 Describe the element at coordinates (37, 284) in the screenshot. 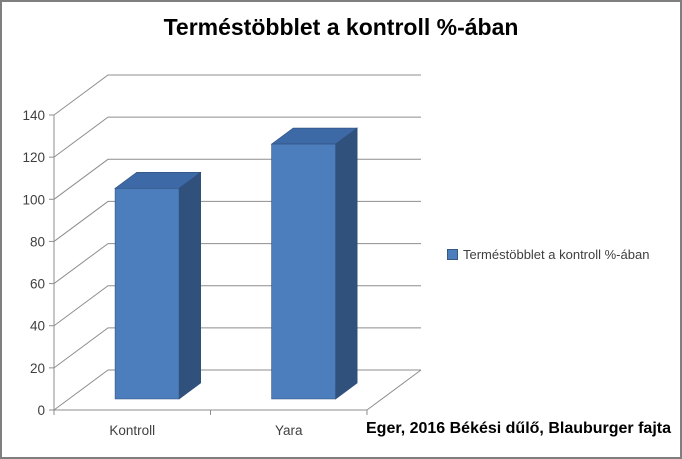

I see `y-axis-label: 60` at that location.